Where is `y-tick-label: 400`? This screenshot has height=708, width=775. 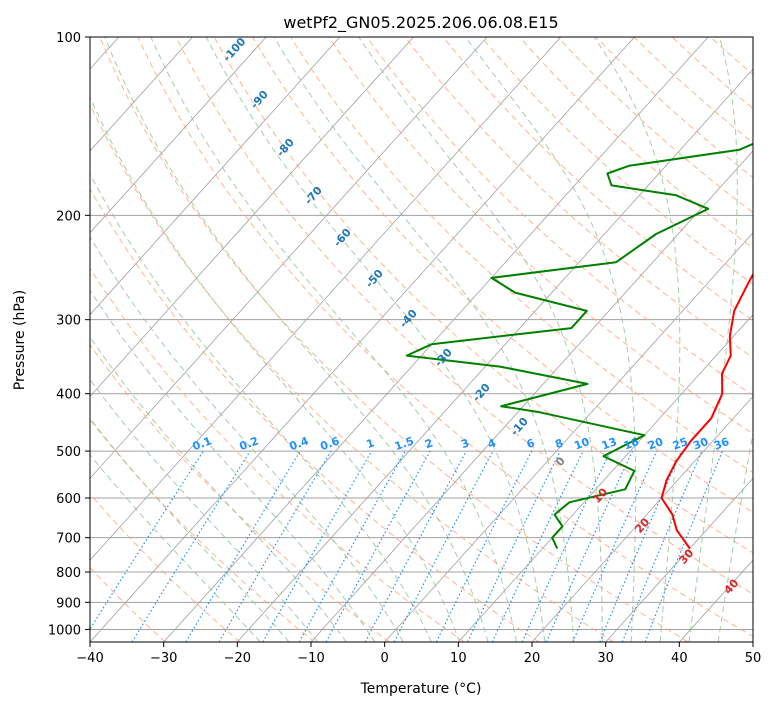 y-tick-label: 400 is located at coordinates (68, 395).